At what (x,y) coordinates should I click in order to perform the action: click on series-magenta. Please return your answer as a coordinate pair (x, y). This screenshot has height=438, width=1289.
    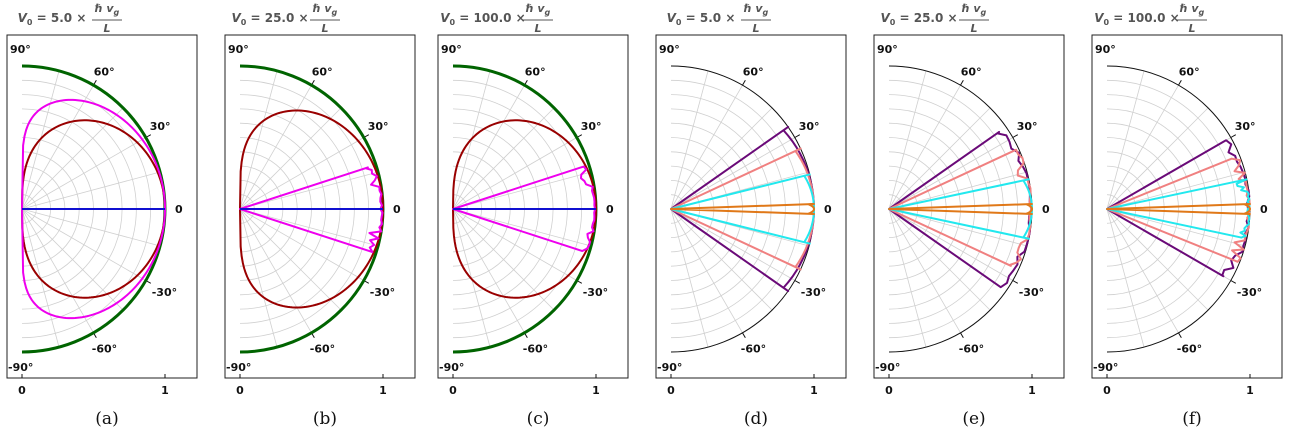
    Looking at the image, I should click on (93, 209).